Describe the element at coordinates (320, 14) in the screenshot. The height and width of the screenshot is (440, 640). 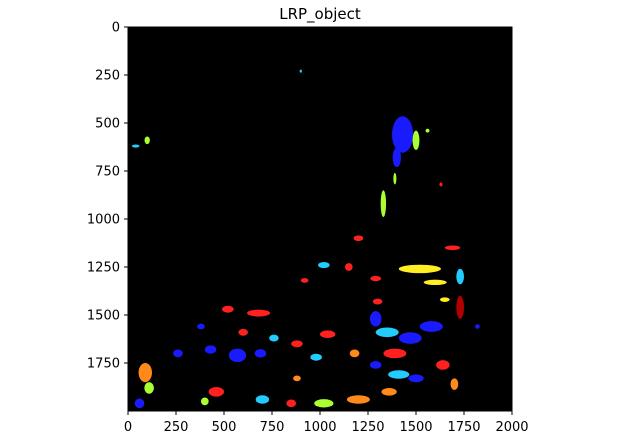
I see `chart-title: LRP_object` at that location.